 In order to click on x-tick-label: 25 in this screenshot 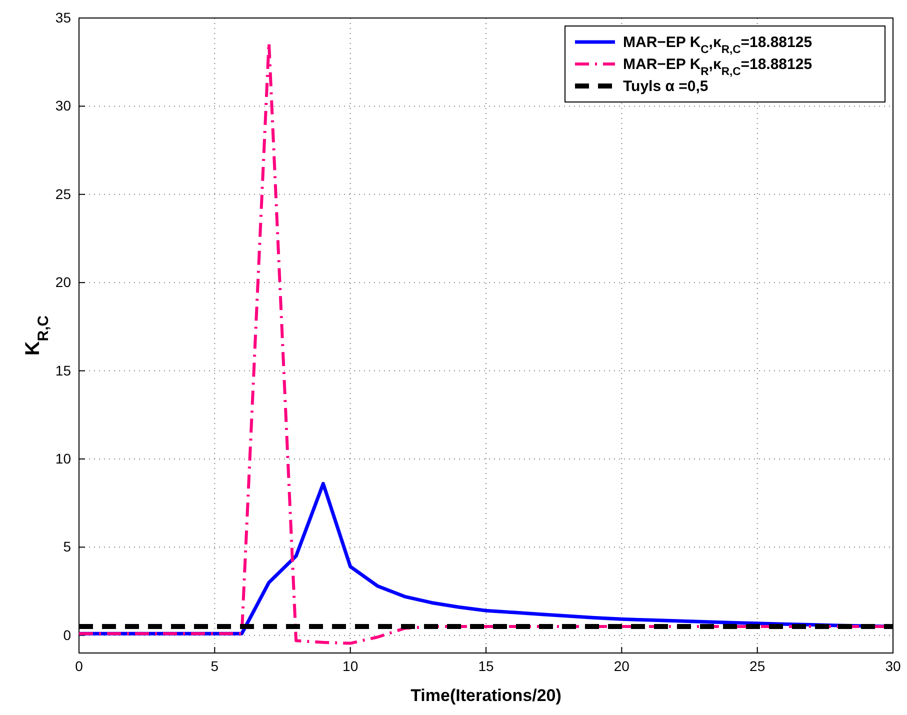, I will do `click(758, 666)`.